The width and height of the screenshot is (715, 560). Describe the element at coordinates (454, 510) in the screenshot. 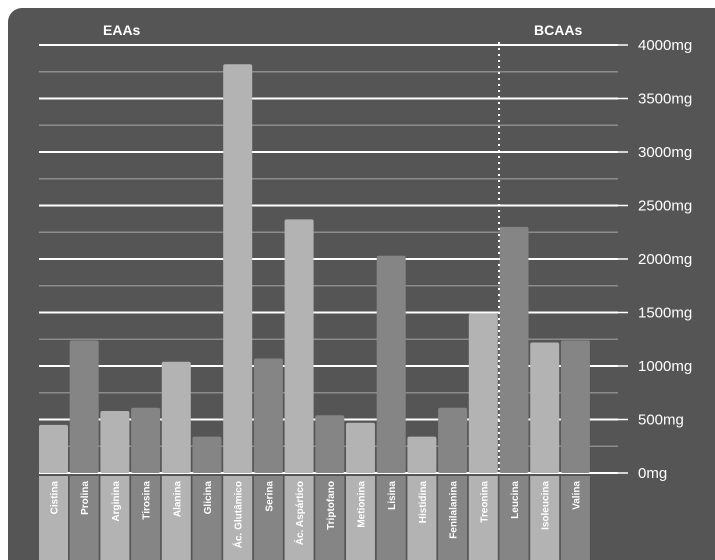

I see `category-label: Fenilalanina` at that location.